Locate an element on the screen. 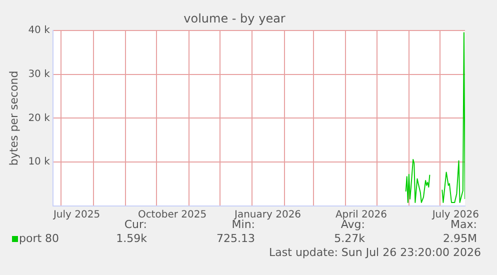 Image resolution: width=497 pixels, height=275 pixels. y-tick-label: 10 k is located at coordinates (39, 162).